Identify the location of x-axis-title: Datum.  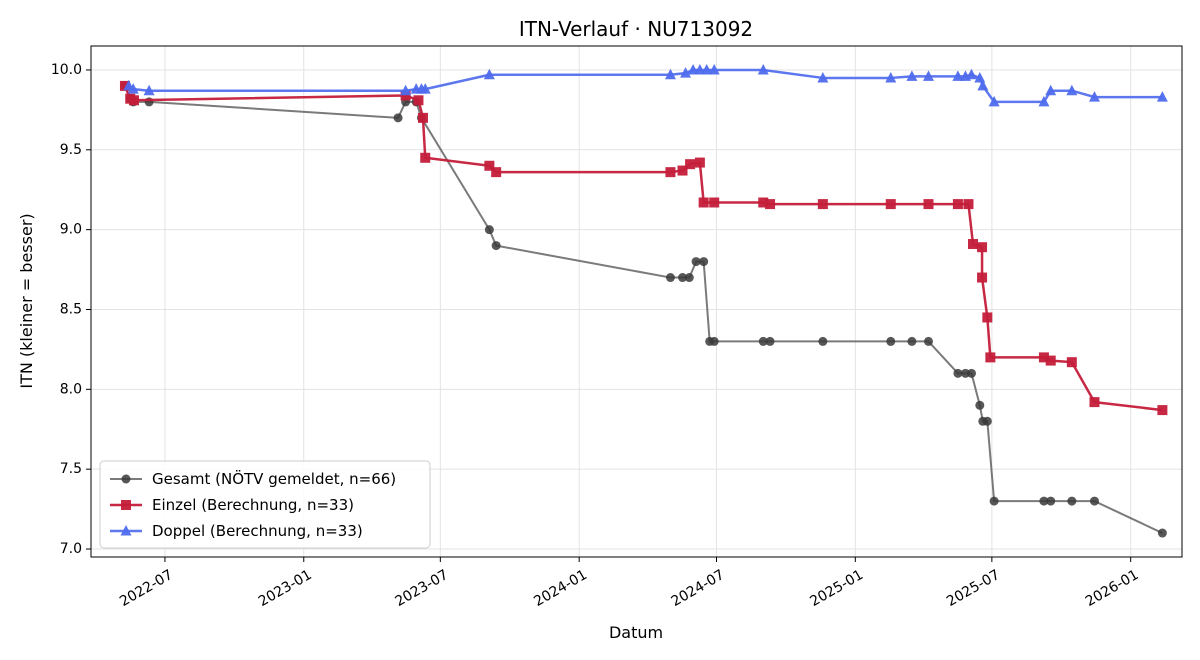
(636, 632).